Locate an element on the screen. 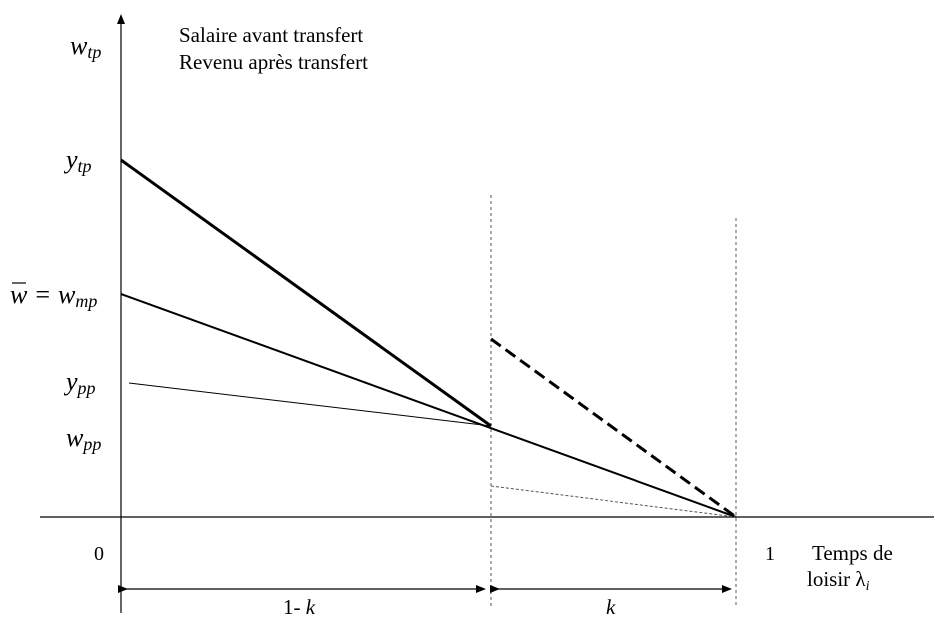  label-w-tp: wtp is located at coordinates (85, 46).